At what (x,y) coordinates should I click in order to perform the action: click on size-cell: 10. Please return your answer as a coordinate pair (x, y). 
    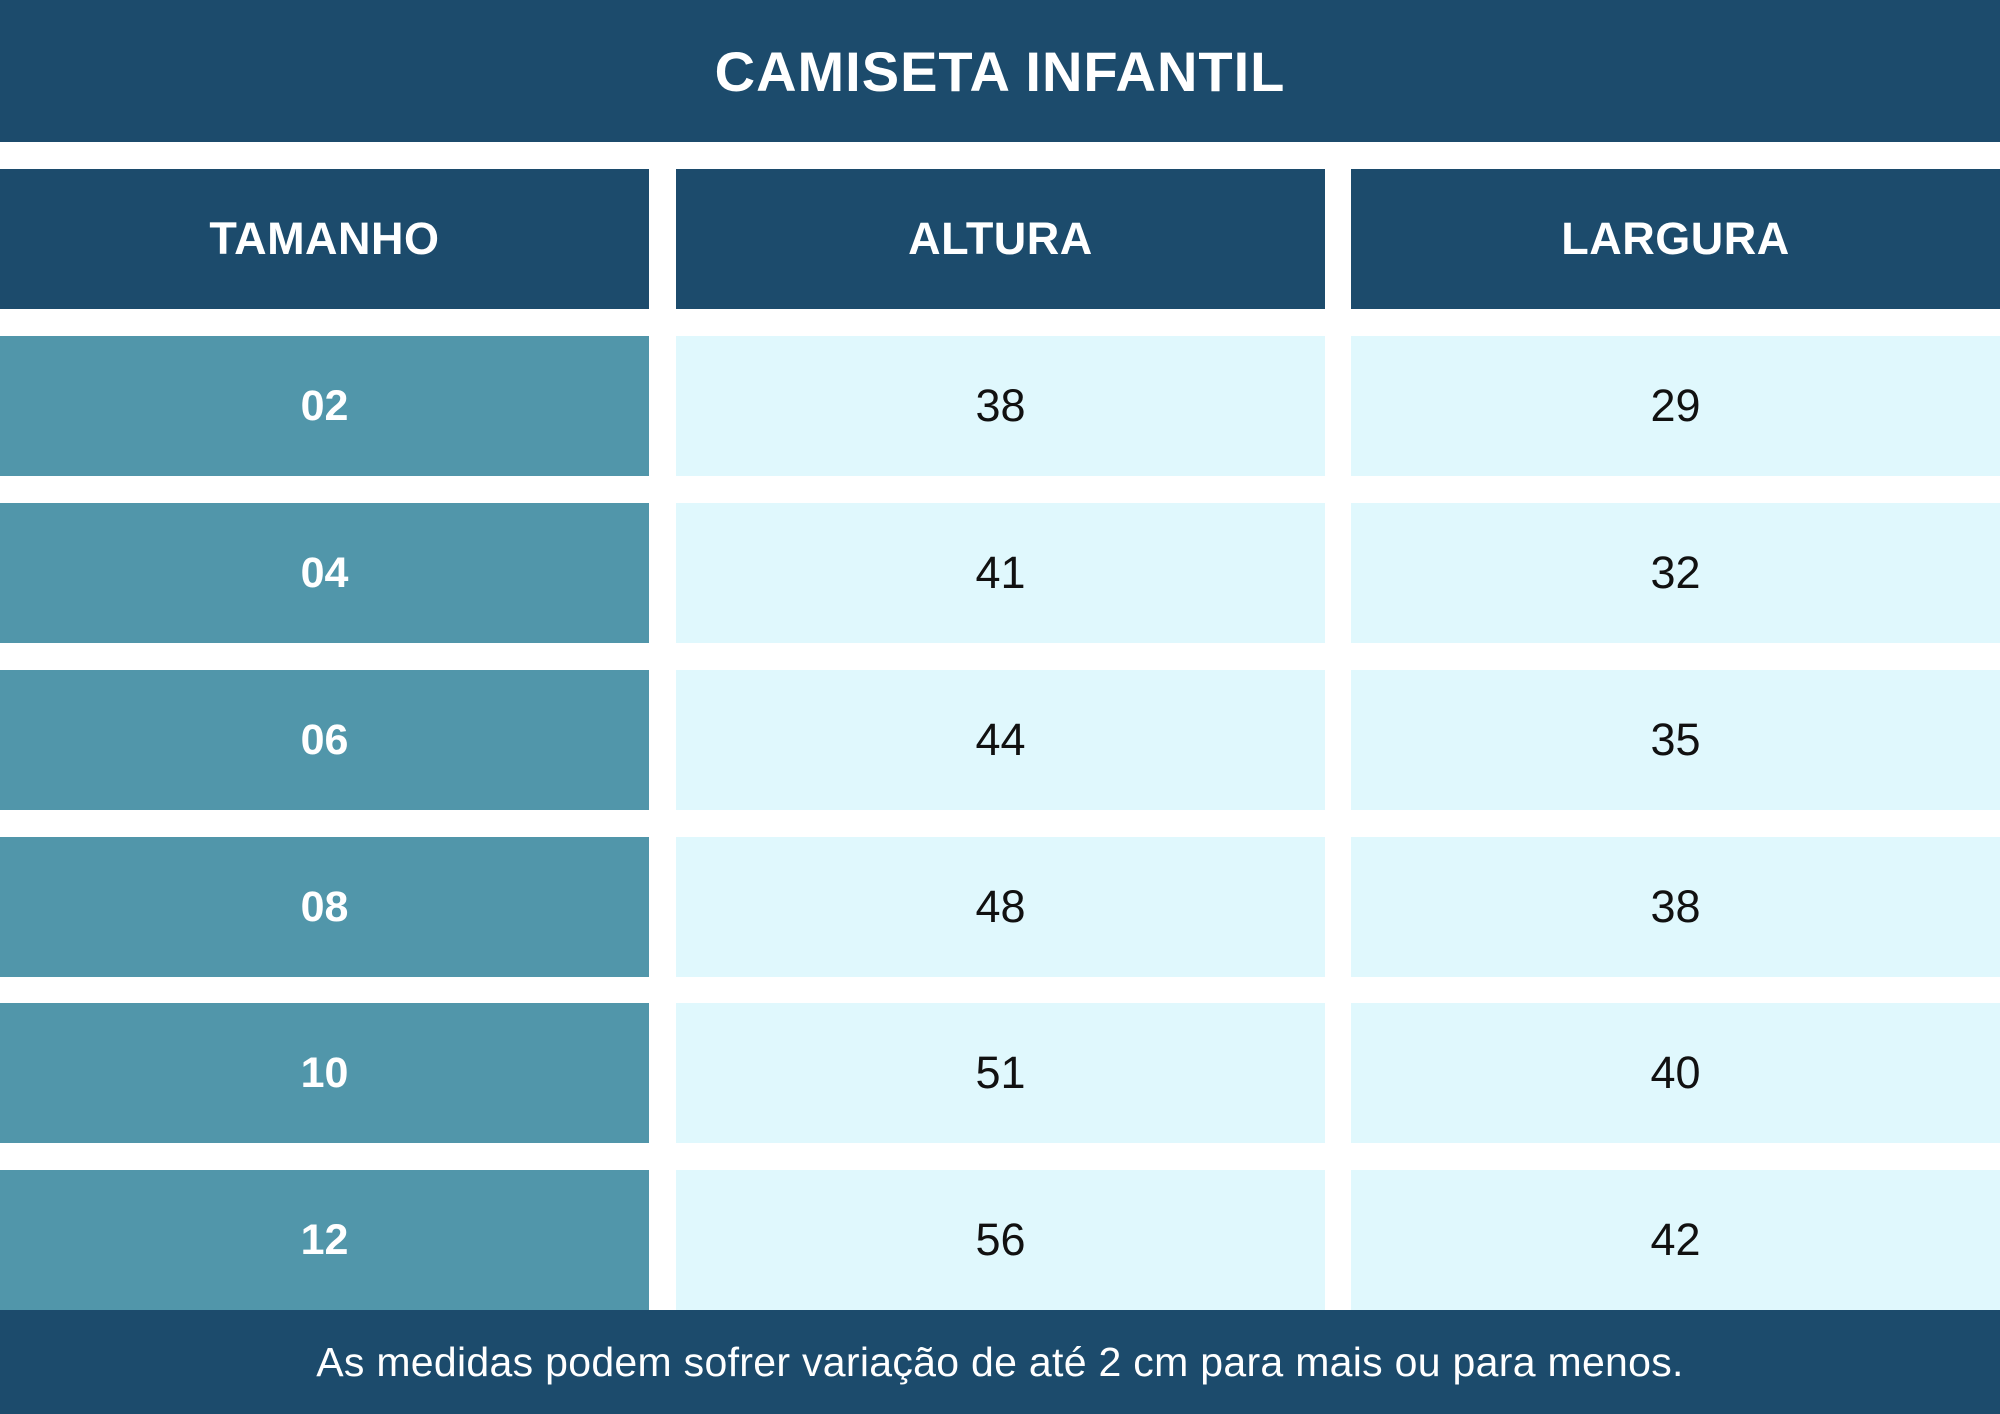
    Looking at the image, I should click on (324, 1073).